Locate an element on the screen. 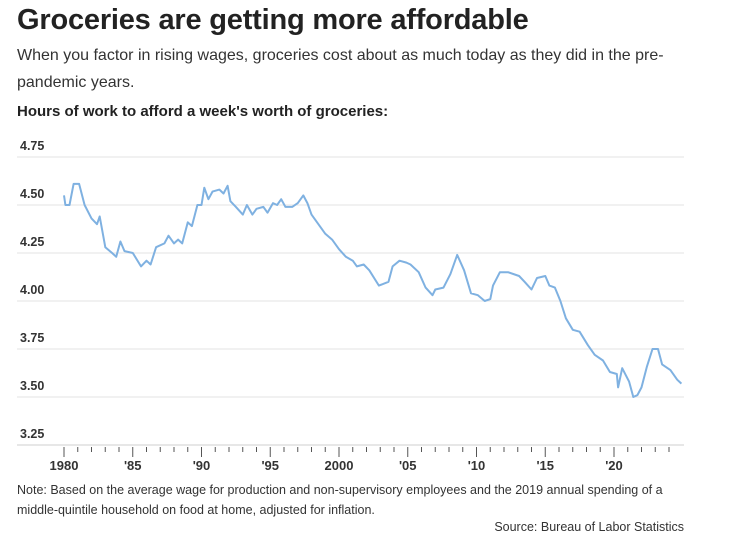 The image size is (730, 552). x-tick-label: '20 is located at coordinates (614, 465).